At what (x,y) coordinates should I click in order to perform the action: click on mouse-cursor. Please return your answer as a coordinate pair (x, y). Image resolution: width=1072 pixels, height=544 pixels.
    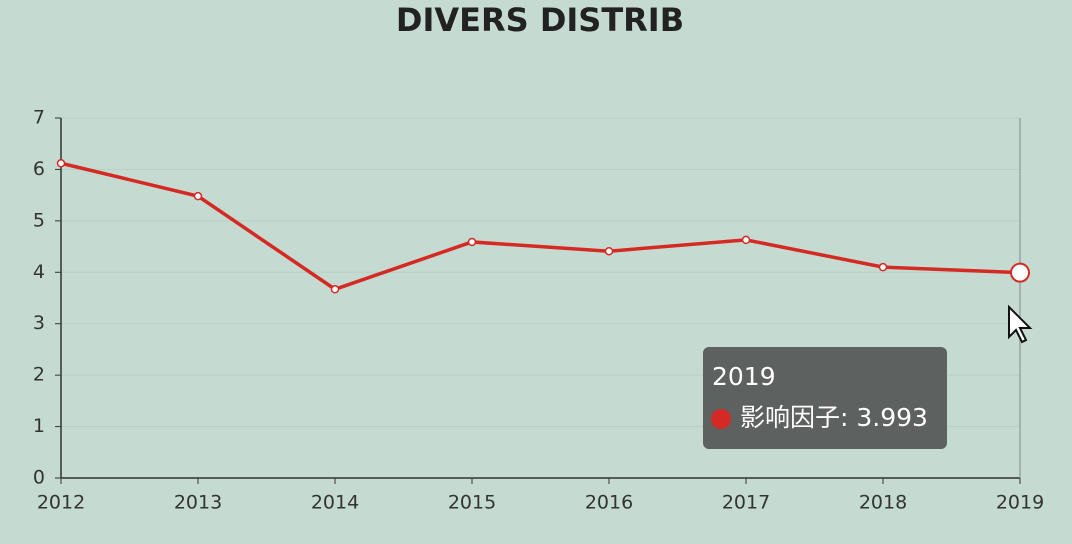
    Looking at the image, I should click on (1020, 324).